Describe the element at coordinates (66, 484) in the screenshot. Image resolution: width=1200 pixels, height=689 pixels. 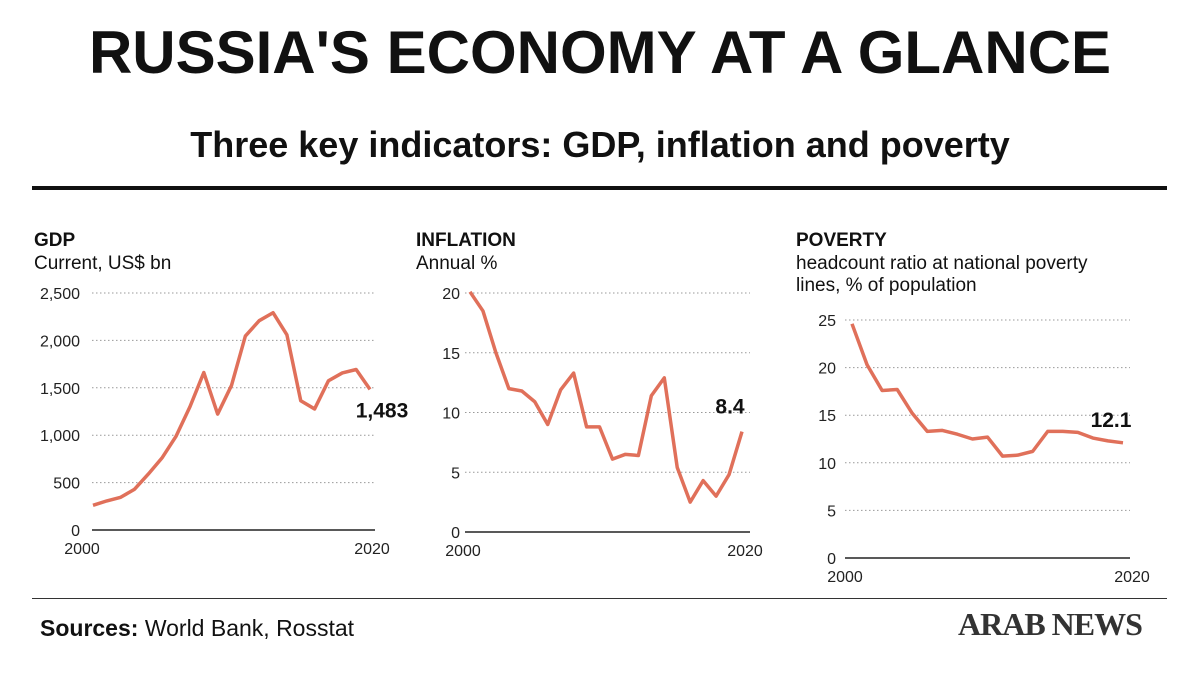
I see `y-tick-label: 500` at that location.